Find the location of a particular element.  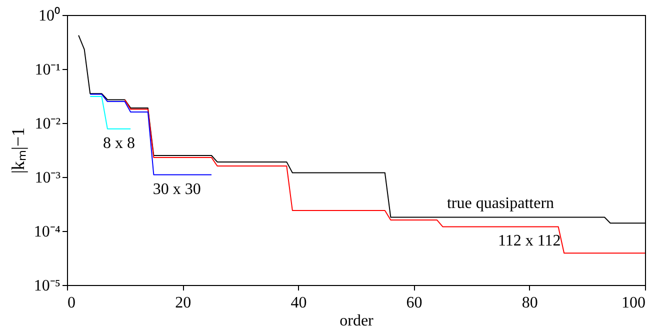

x-tick-label: 0 is located at coordinates (72, 303).